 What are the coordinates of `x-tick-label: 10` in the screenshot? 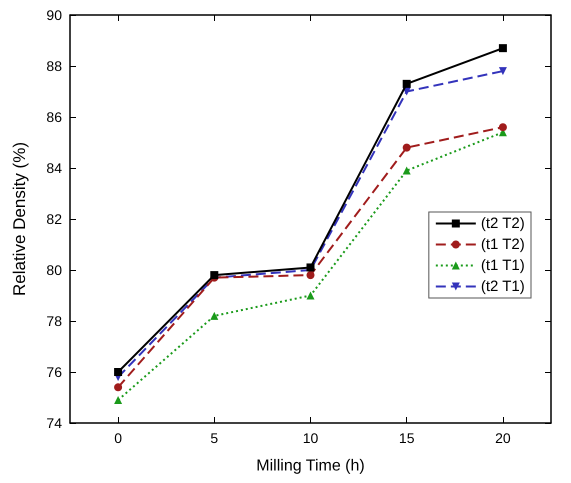 It's located at (310, 438).